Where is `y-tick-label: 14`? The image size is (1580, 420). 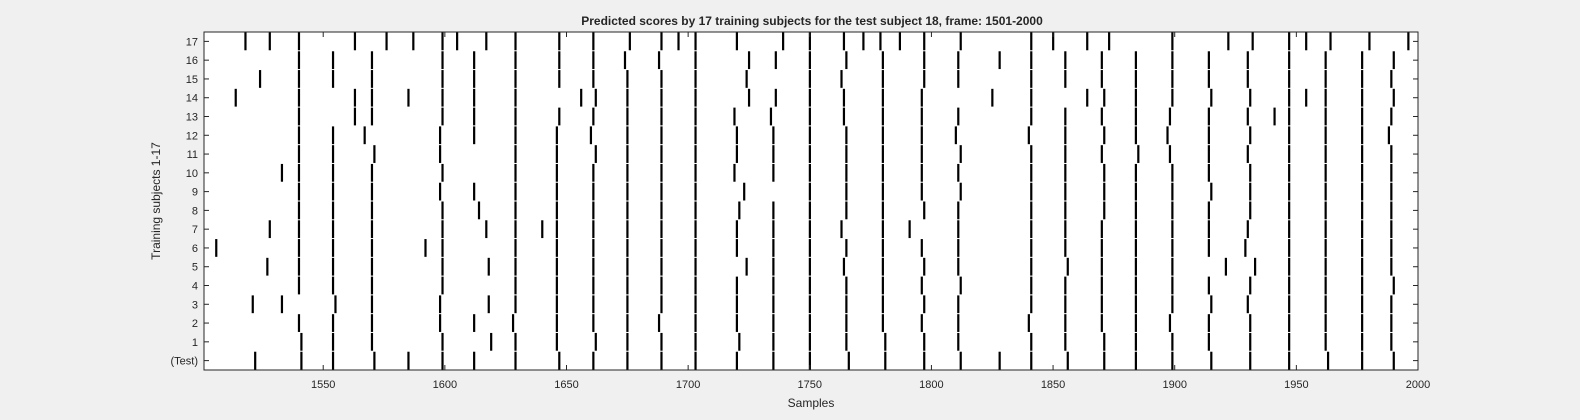
y-tick-label: 14 is located at coordinates (192, 99).